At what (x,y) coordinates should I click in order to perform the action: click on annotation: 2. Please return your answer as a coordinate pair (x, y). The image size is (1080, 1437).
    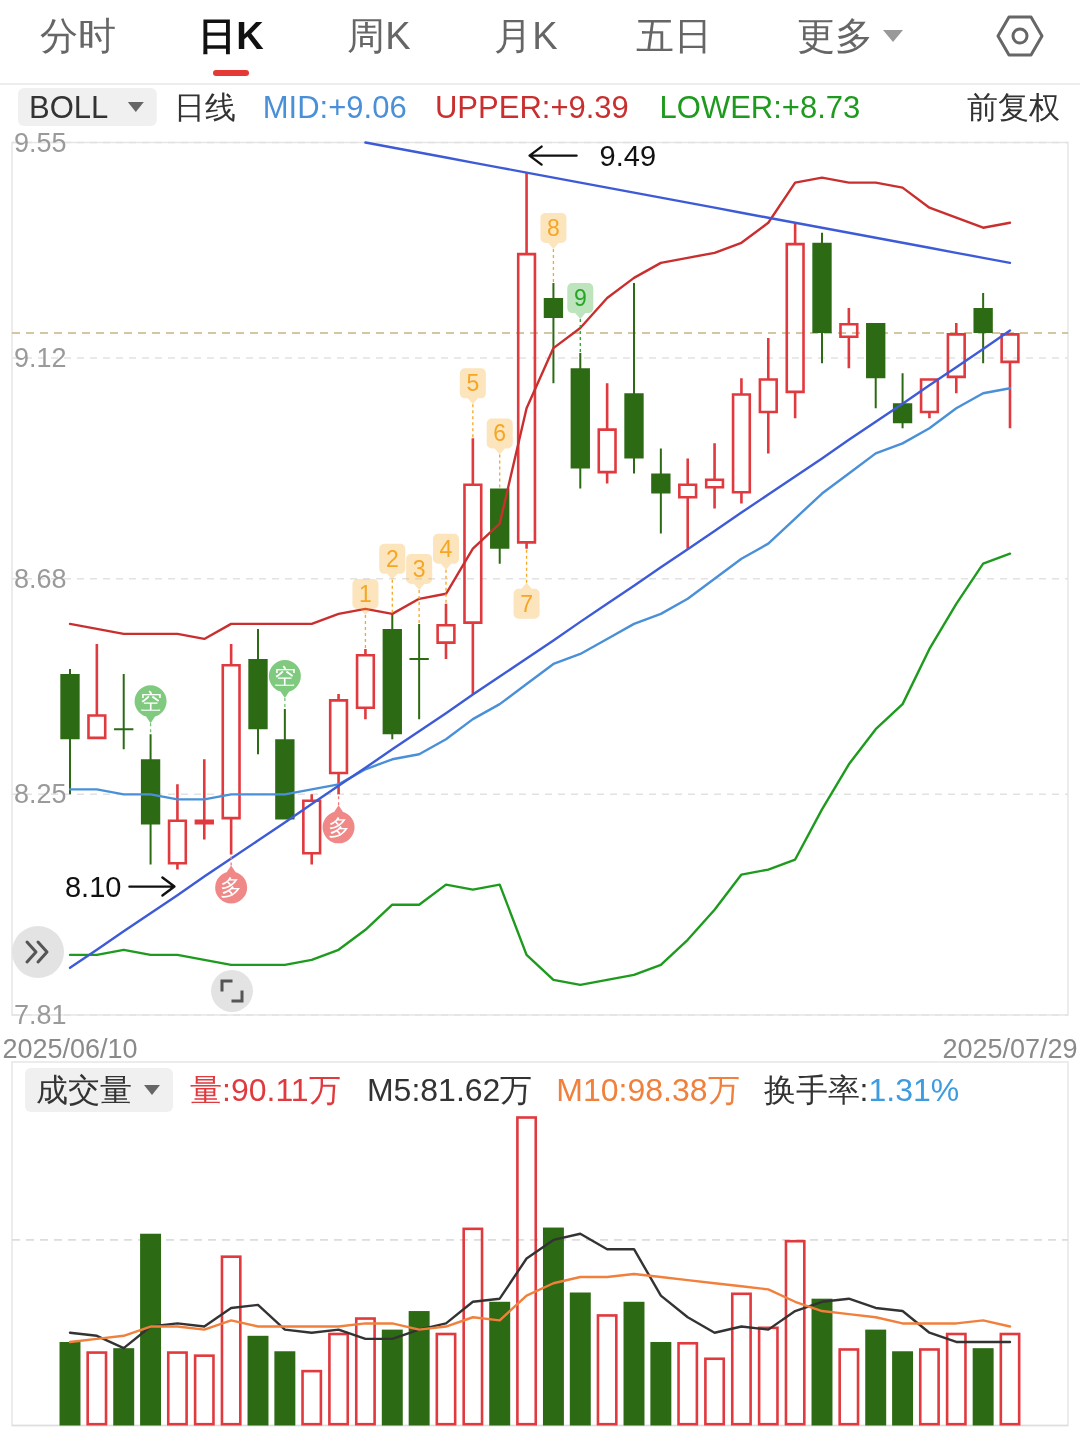
    Looking at the image, I should click on (392, 558).